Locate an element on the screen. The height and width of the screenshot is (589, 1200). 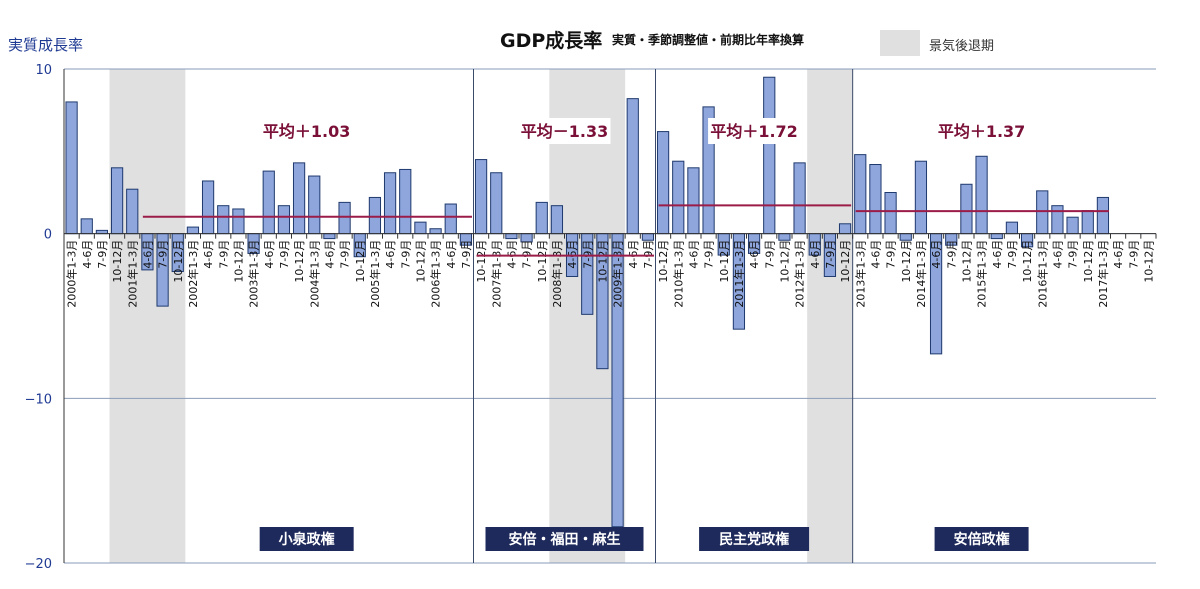
y-axis-title: 実質成長率 is located at coordinates (46, 45).